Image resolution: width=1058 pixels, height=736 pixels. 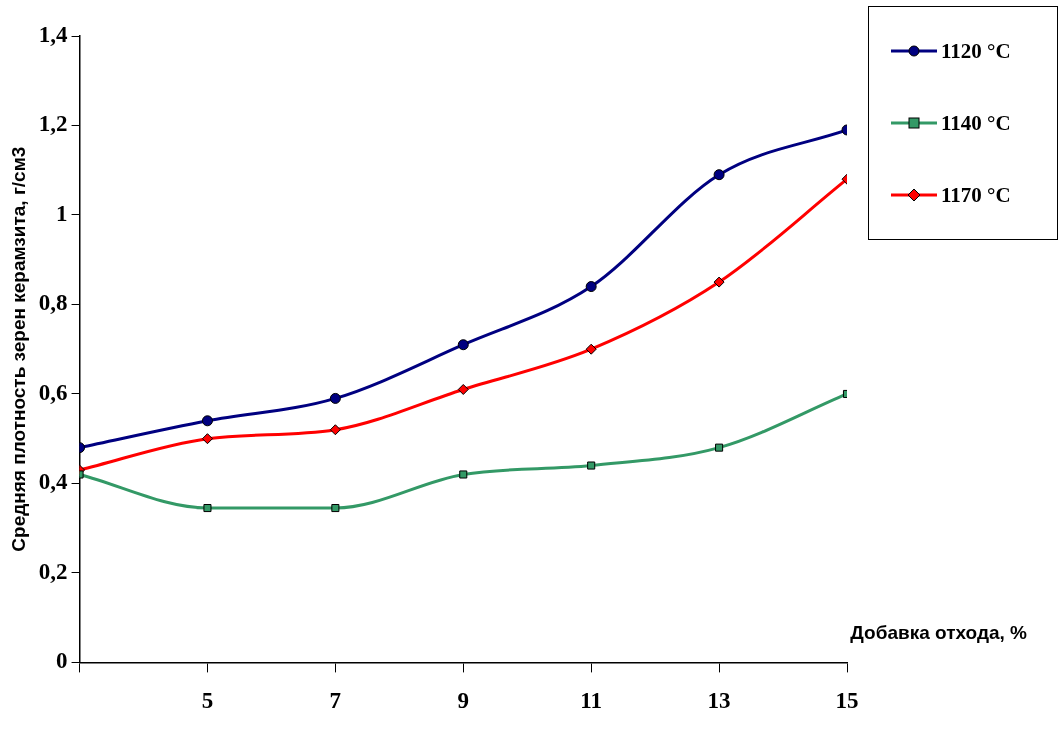 What do you see at coordinates (53, 571) in the screenshot?
I see `y-tick-label: 0,2` at bounding box center [53, 571].